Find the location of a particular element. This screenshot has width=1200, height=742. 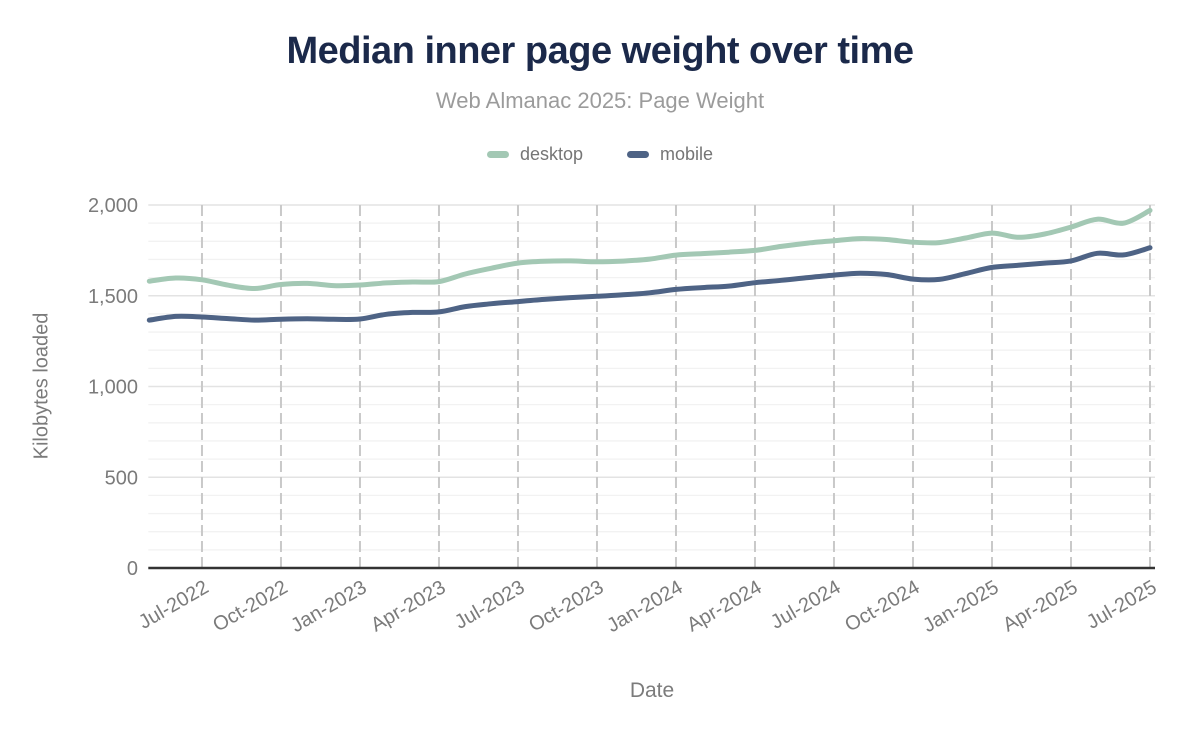

y-tick-label: 1,500 is located at coordinates (113, 297).